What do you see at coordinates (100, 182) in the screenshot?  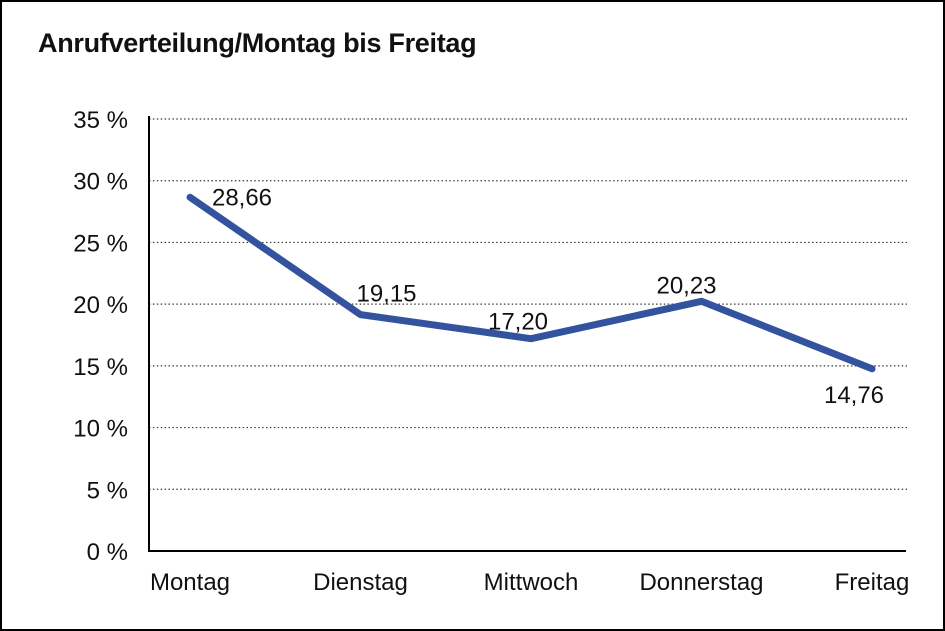 I see `y-tick-label: 30 %` at bounding box center [100, 182].